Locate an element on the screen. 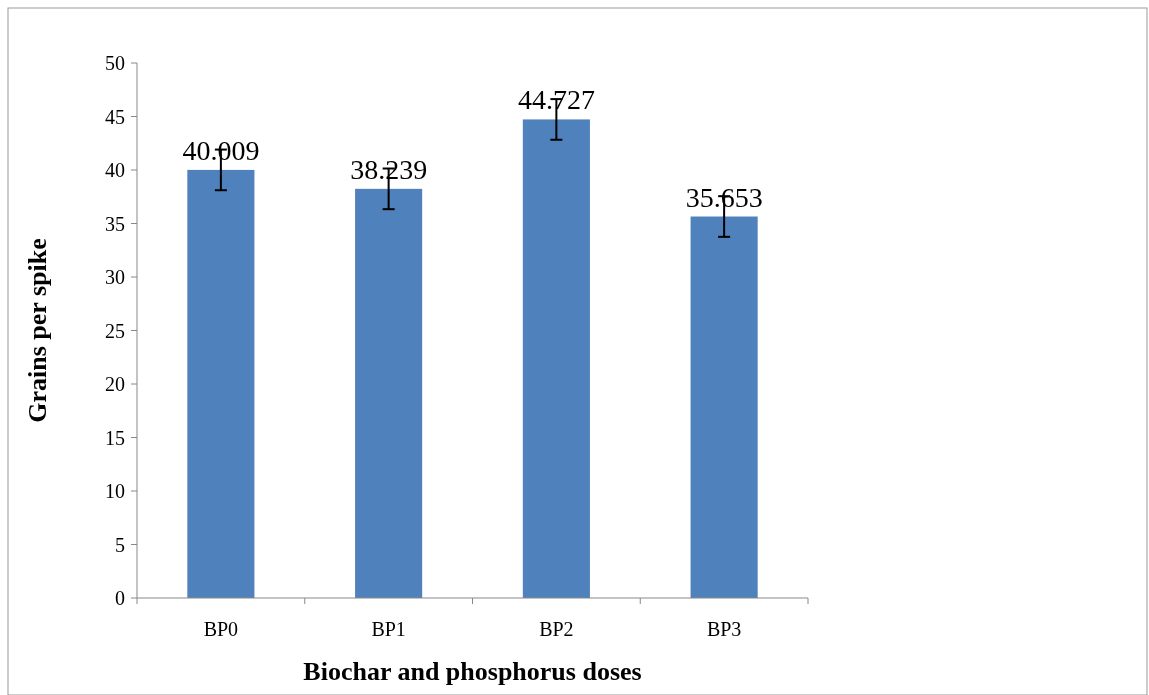  y-tick-label: 10 is located at coordinates (115, 491).